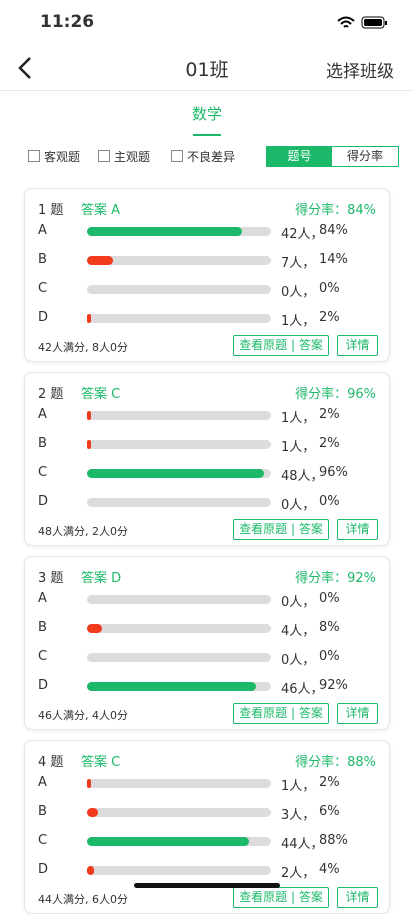 This screenshot has width=414, height=914. What do you see at coordinates (298, 873) in the screenshot?
I see `option-count: 2人，` at bounding box center [298, 873].